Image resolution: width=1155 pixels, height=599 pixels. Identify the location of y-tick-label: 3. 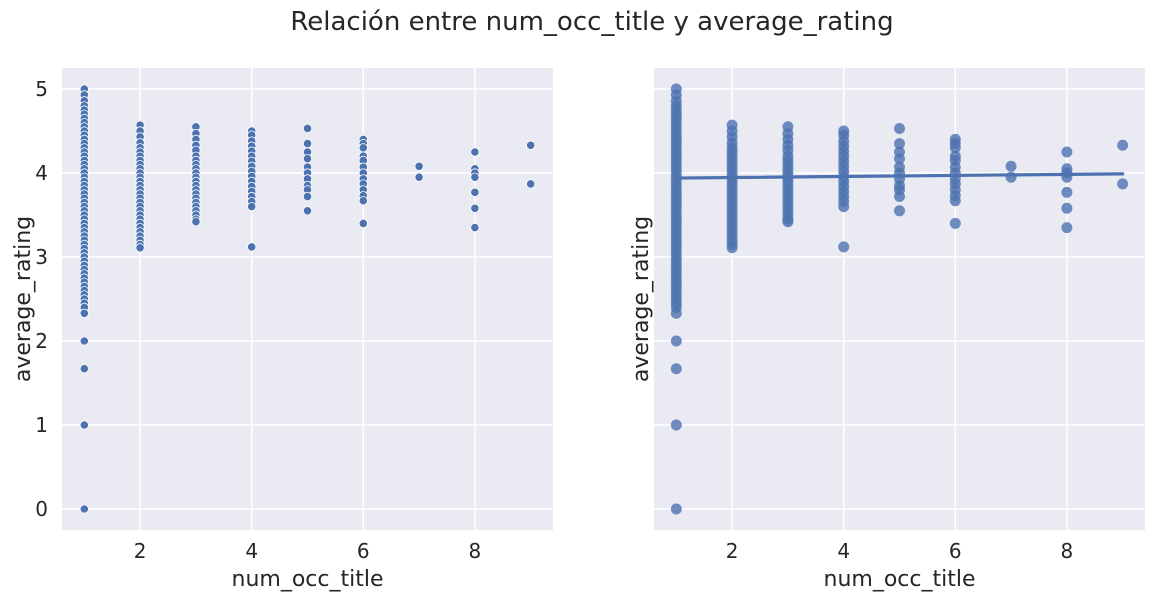
(41, 257).